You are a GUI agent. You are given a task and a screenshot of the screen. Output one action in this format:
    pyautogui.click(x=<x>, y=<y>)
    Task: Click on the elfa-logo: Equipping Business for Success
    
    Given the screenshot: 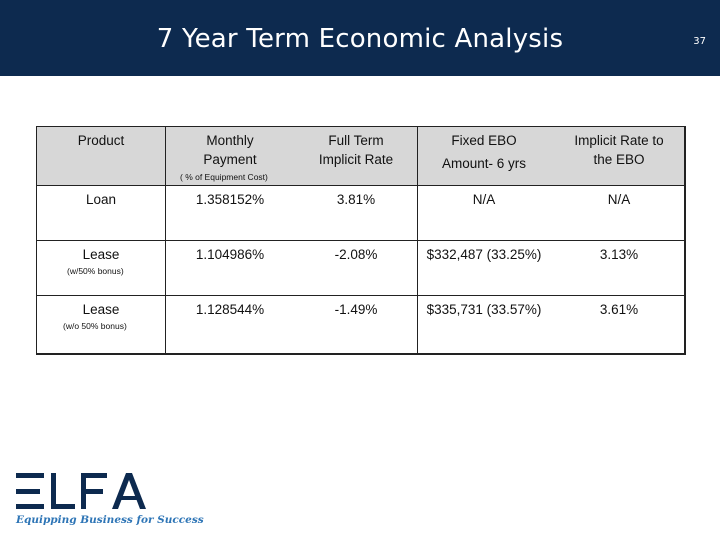 What is the action you would take?
    pyautogui.click(x=110, y=499)
    